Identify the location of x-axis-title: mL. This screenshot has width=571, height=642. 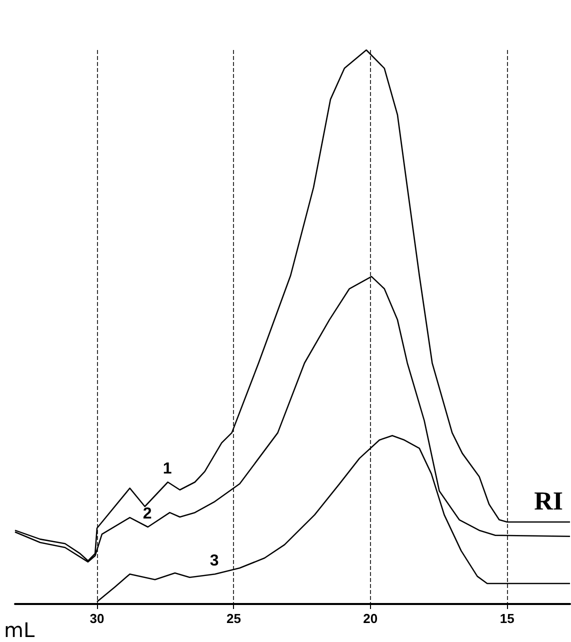
(20, 630).